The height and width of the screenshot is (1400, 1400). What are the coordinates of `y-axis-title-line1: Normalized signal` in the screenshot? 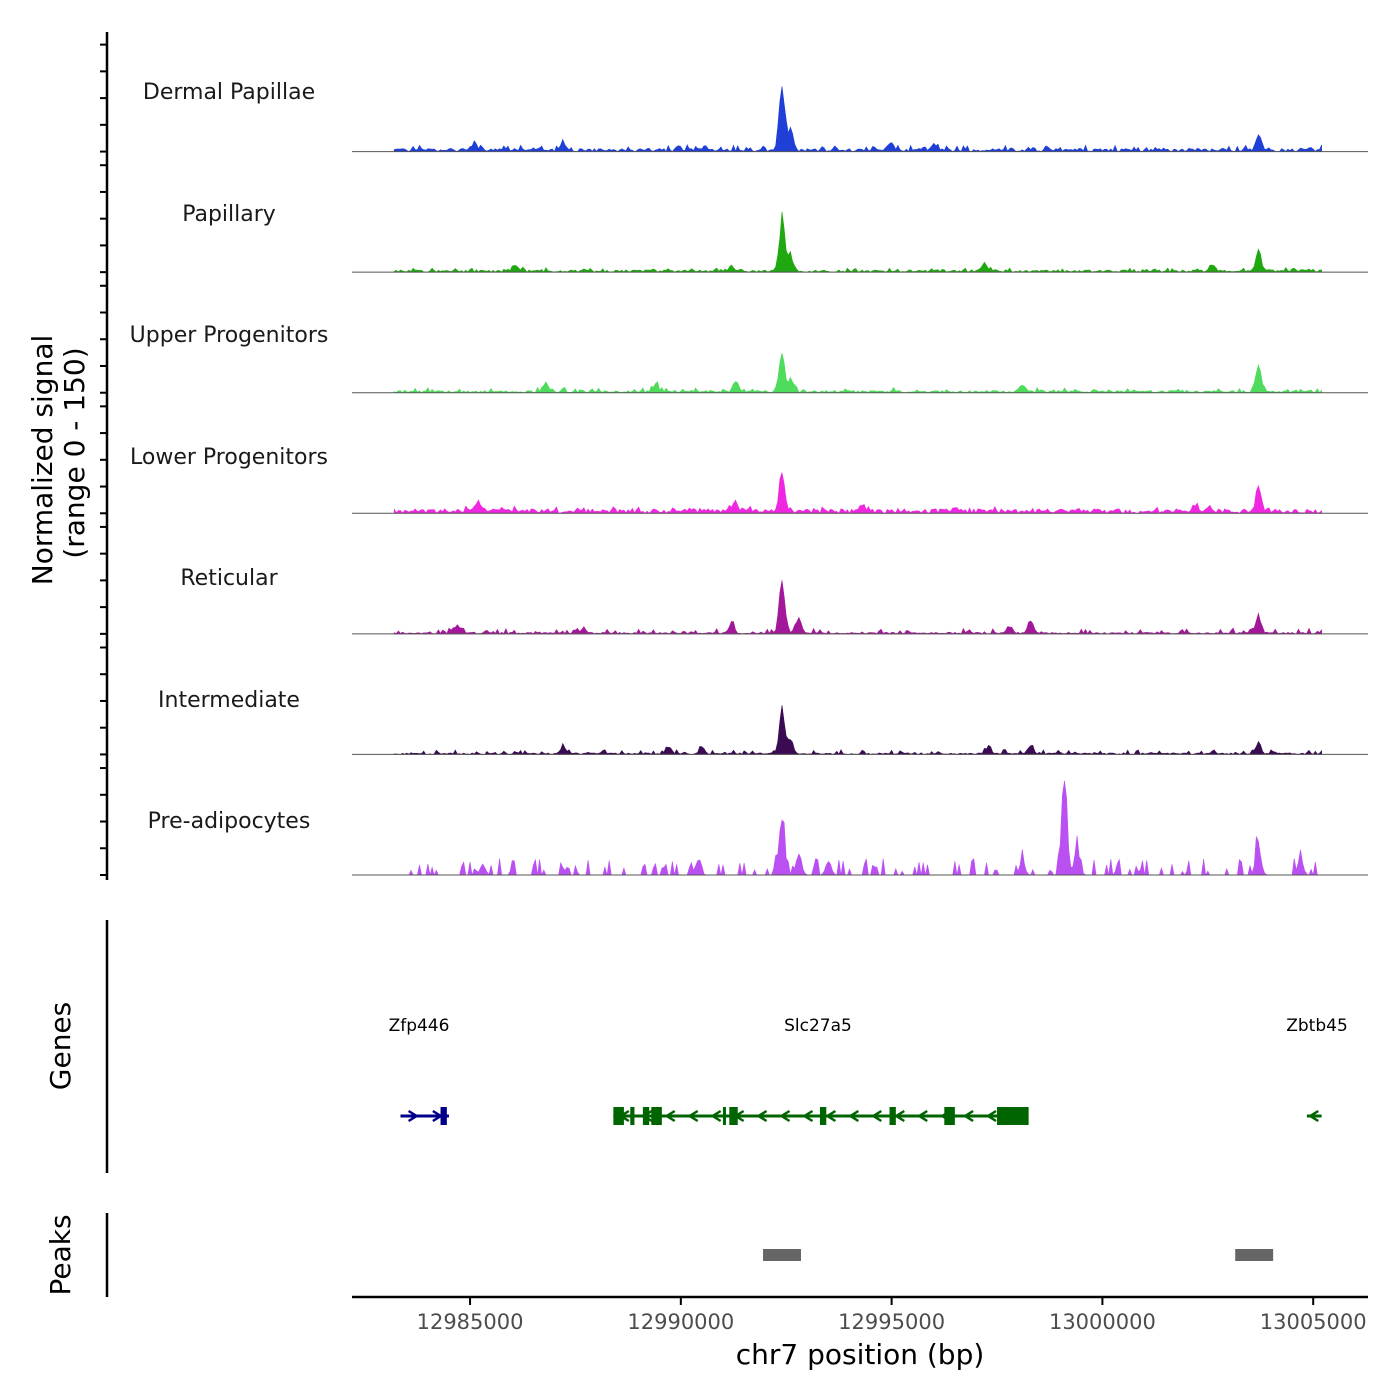 It's located at (42, 460).